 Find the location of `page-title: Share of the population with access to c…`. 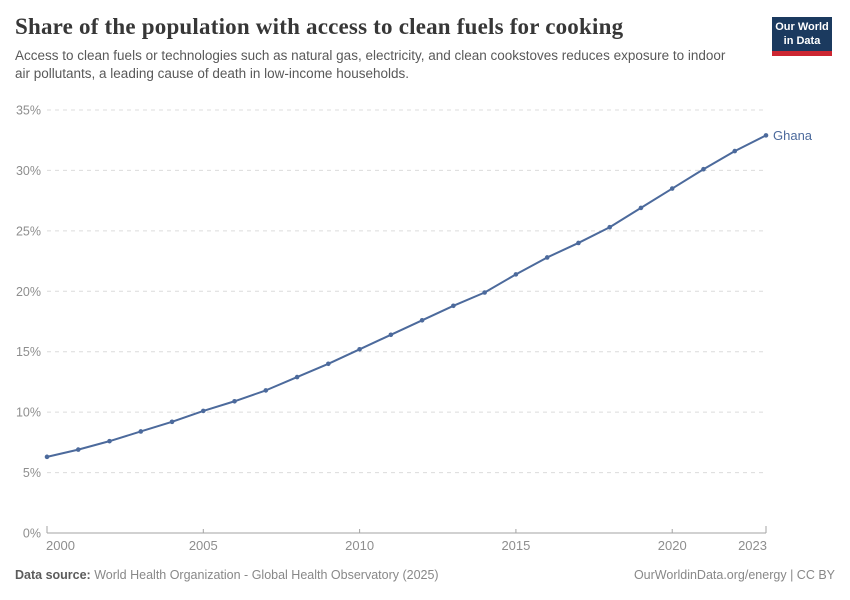

page-title: Share of the population with access to c… is located at coordinates (319, 26).